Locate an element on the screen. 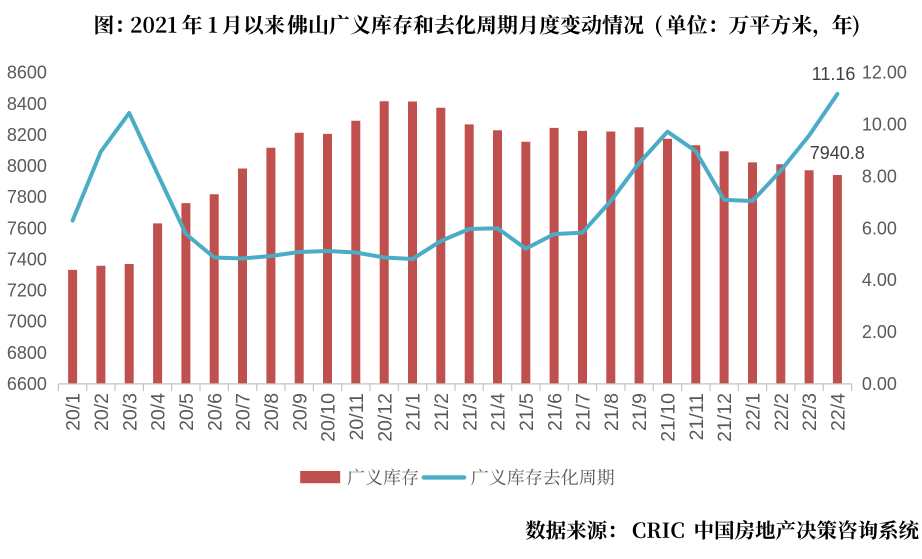  svg-text: 20/3 is located at coordinates (130, 412).